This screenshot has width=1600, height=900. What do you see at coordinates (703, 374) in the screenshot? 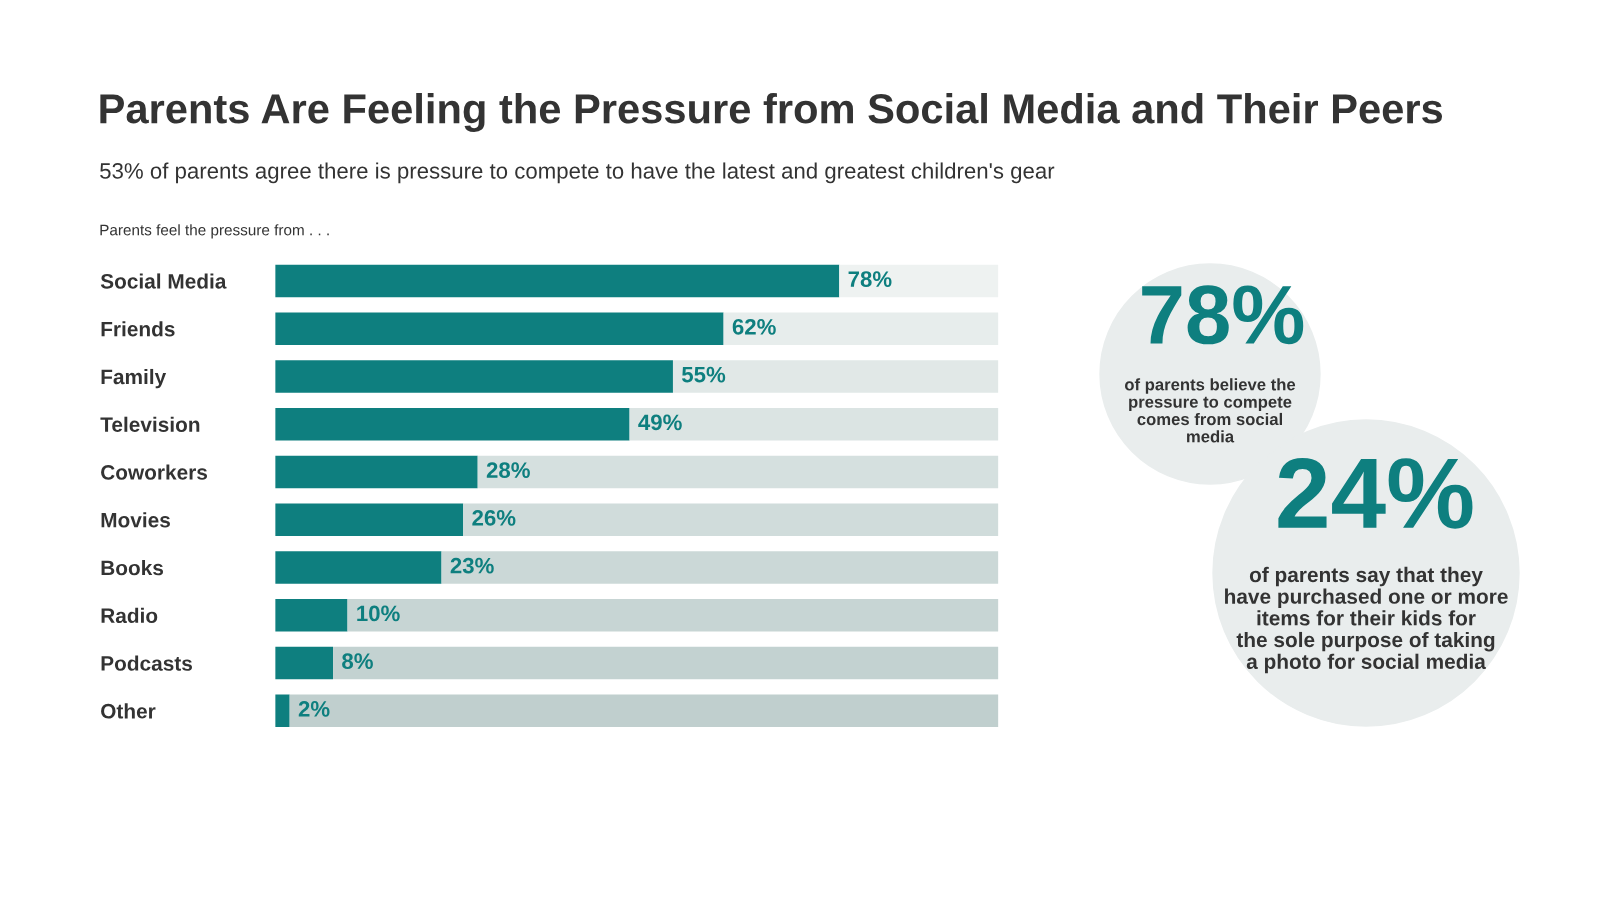
I see `data-label: 55%` at bounding box center [703, 374].